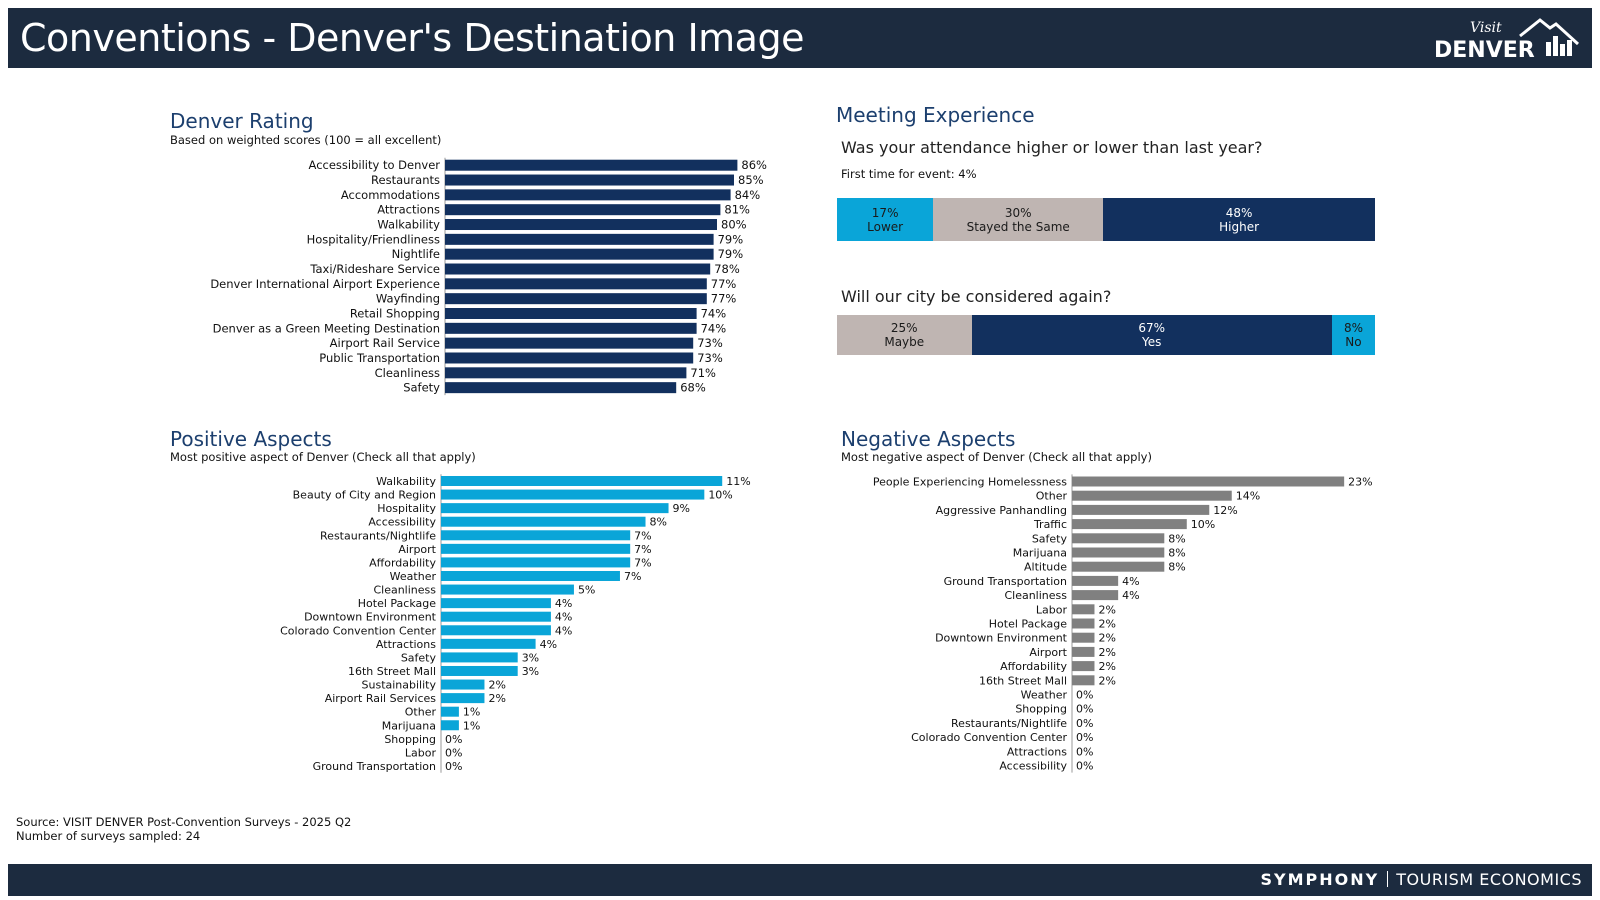  I want to click on rating-category-label: Nightlife, so click(416, 254).